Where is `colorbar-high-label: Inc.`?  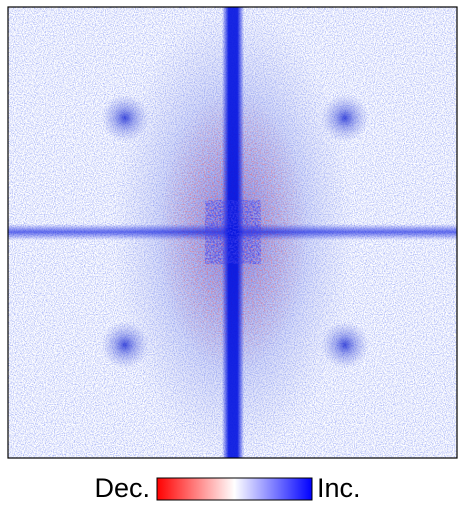 colorbar-high-label: Inc. is located at coordinates (339, 488).